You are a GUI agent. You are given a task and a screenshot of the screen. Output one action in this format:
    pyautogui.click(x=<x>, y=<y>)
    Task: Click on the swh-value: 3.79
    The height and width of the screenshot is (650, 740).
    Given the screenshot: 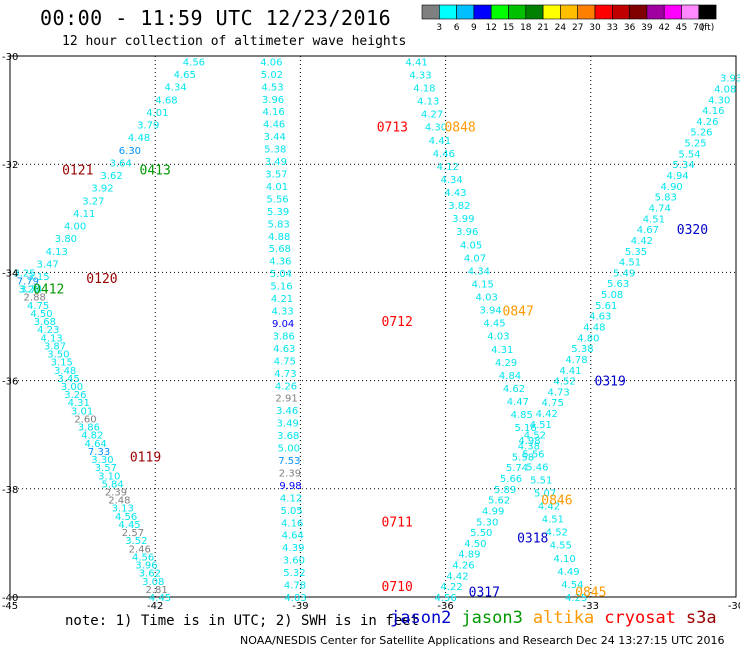 What is the action you would take?
    pyautogui.click(x=148, y=126)
    